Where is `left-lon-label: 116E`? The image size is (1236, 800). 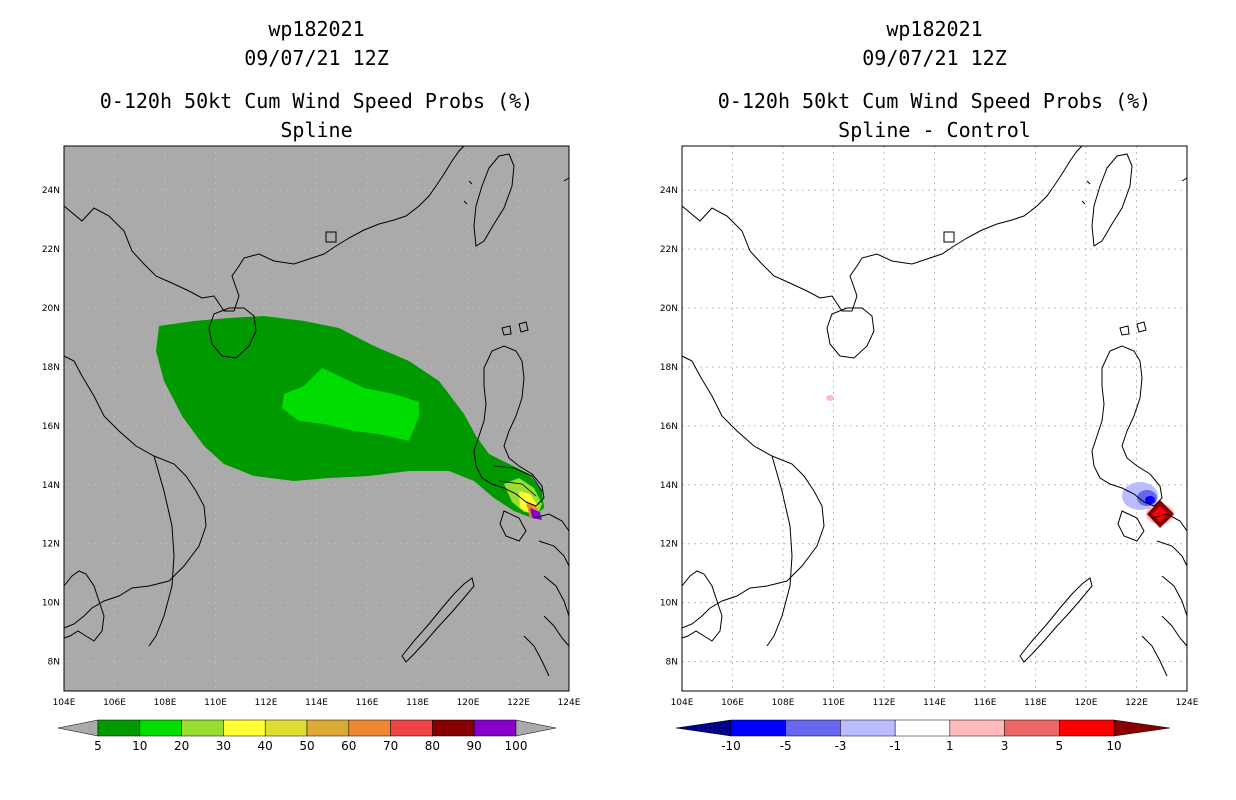
left-lon-label: 116E is located at coordinates (367, 703).